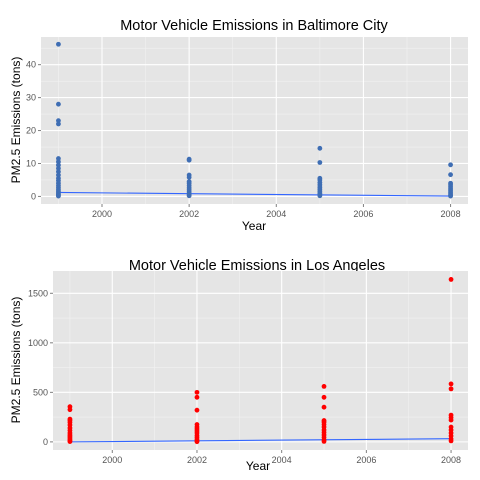  Describe the element at coordinates (31, 65) in the screenshot. I see `y-tick-label: 40` at that location.